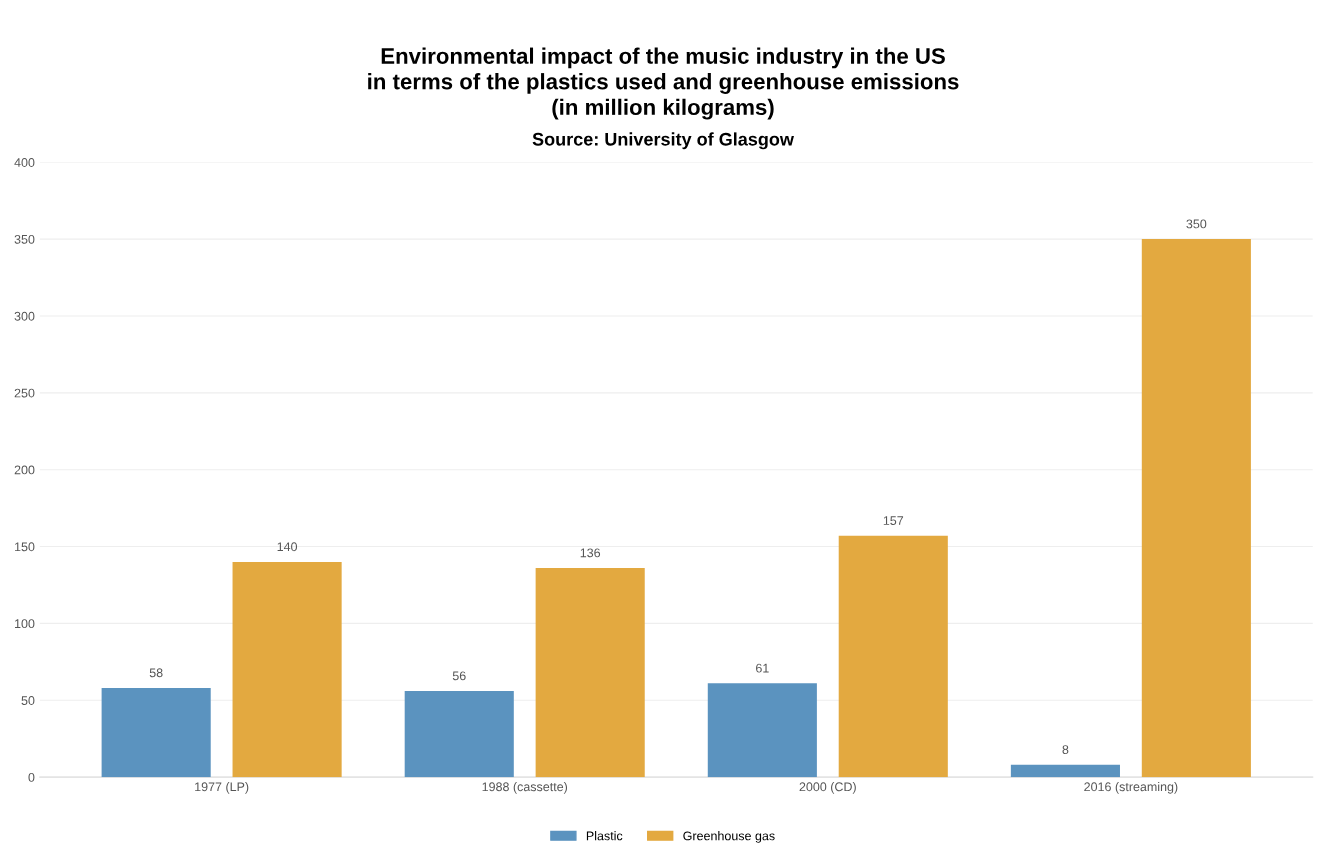 Image resolution: width=1326 pixels, height=854 pixels. I want to click on data-label: 140, so click(287, 547).